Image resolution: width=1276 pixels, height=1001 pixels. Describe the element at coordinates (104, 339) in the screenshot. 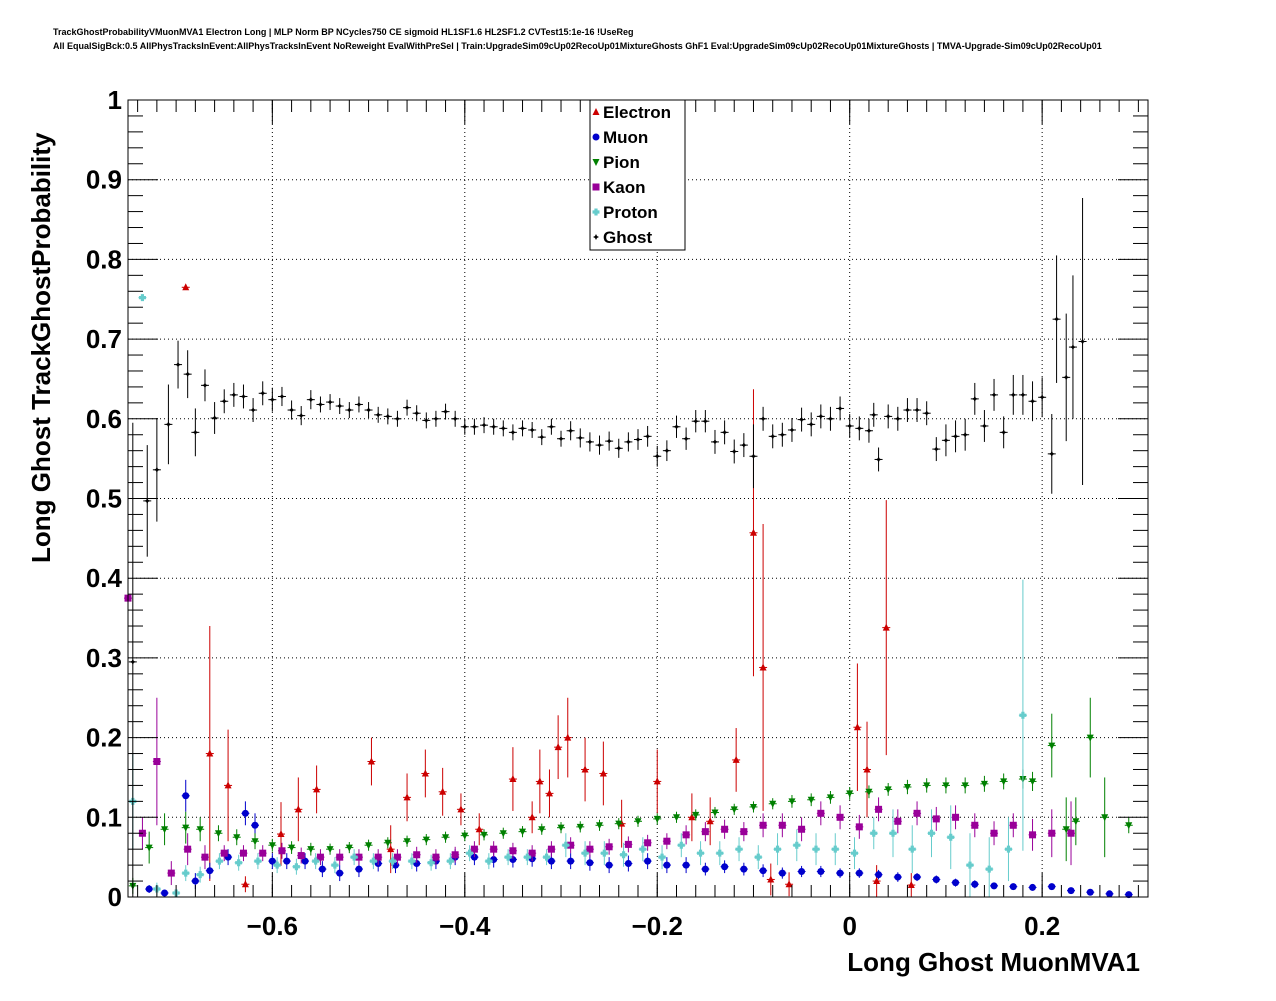

I see `y-tick-label: 0.7` at that location.